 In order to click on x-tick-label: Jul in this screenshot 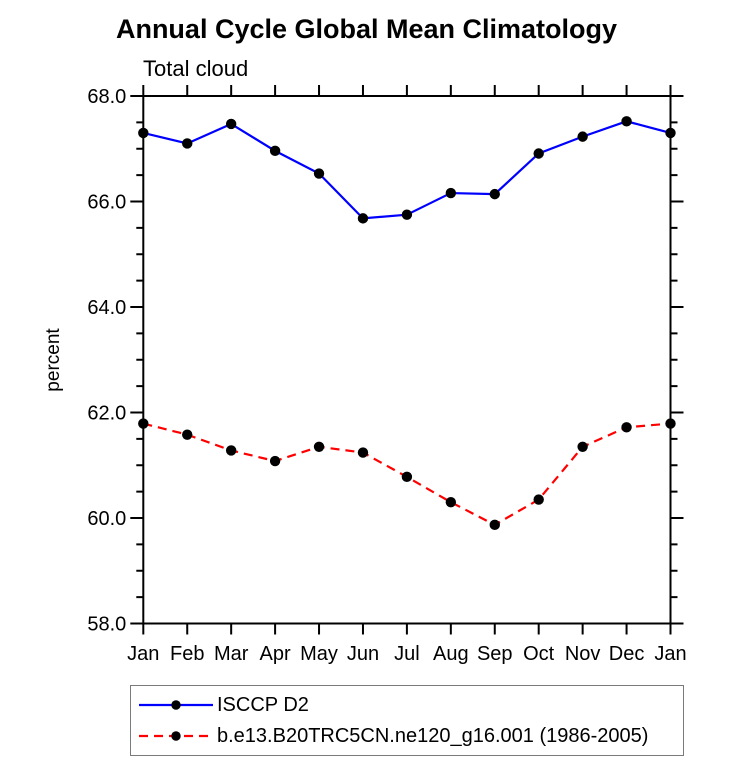, I will do `click(407, 654)`.